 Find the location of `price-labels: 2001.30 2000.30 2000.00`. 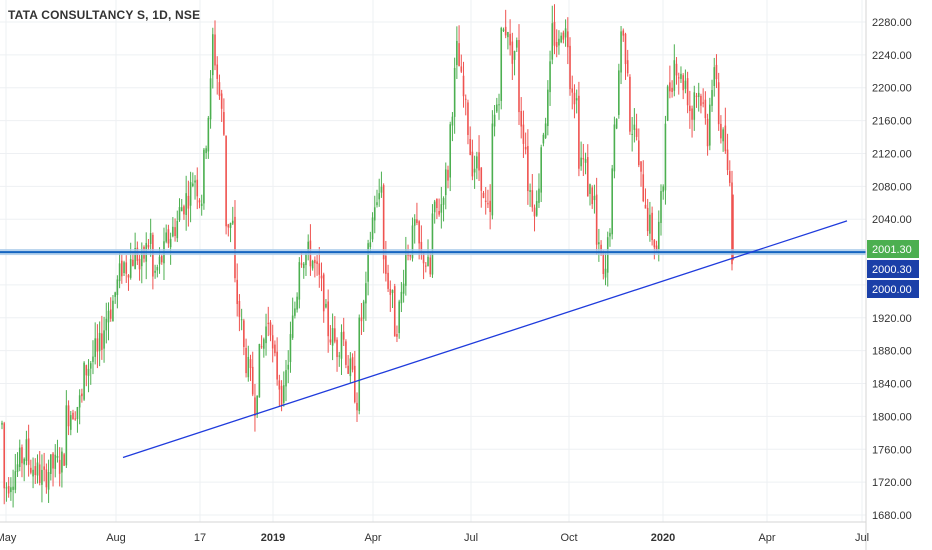

price-labels: 2001.30 2000.30 2000.00 is located at coordinates (893, 269).